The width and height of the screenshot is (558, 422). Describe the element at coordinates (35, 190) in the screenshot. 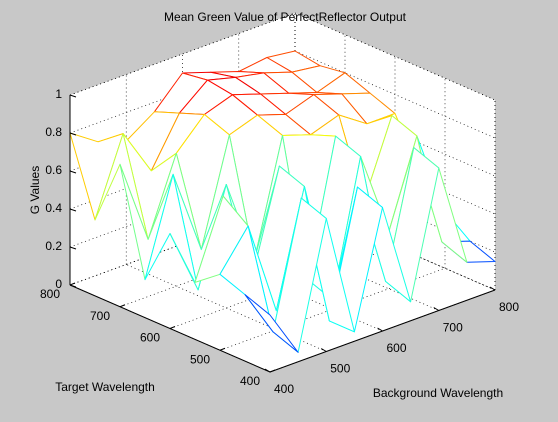

I see `z-axis-label: G Values` at that location.